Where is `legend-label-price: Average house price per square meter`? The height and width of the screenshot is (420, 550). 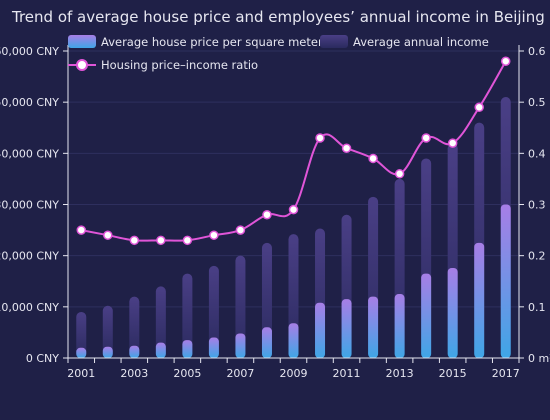
legend-label-price: Average house price per square meter is located at coordinates (212, 42).